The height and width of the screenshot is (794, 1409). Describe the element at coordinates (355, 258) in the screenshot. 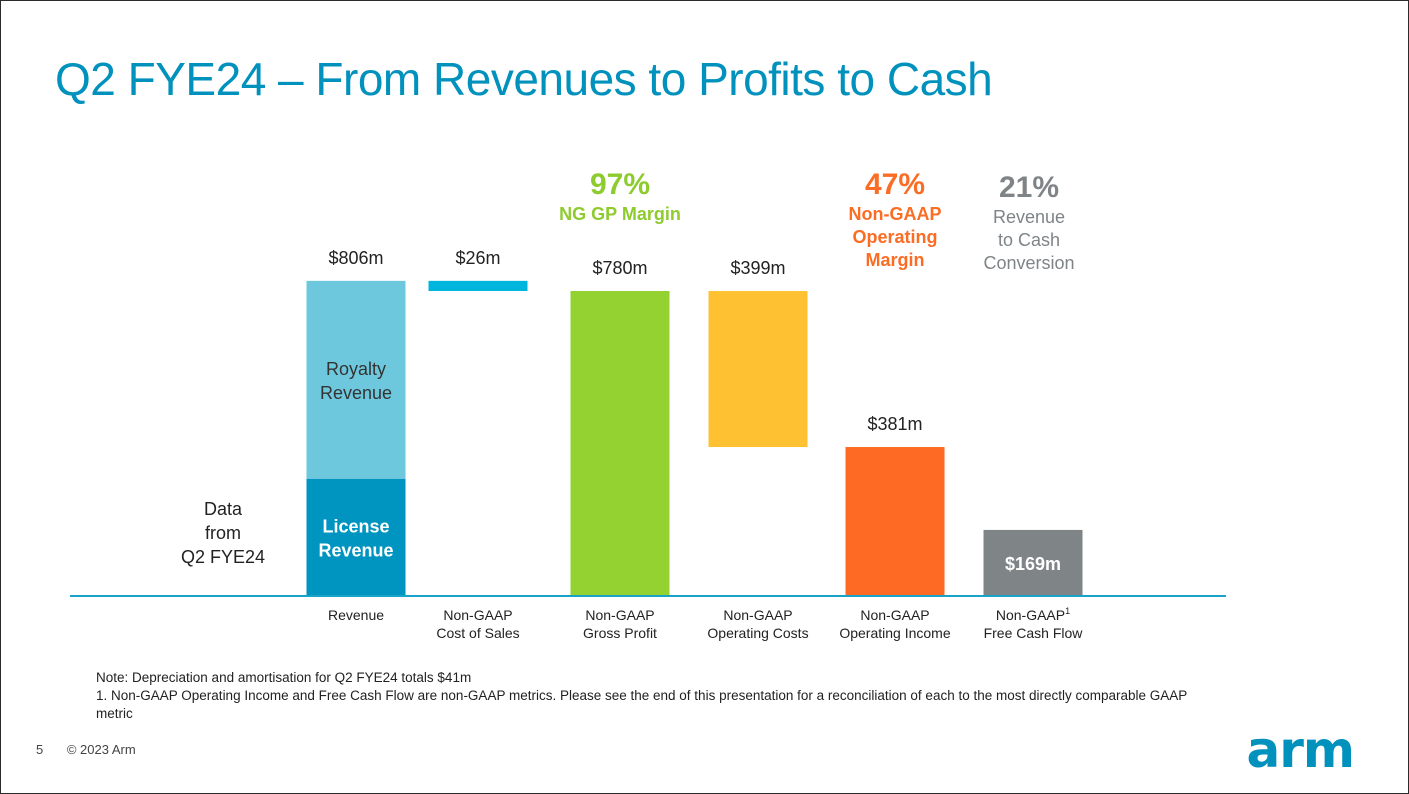

I see `bar-value-label: $806m` at that location.